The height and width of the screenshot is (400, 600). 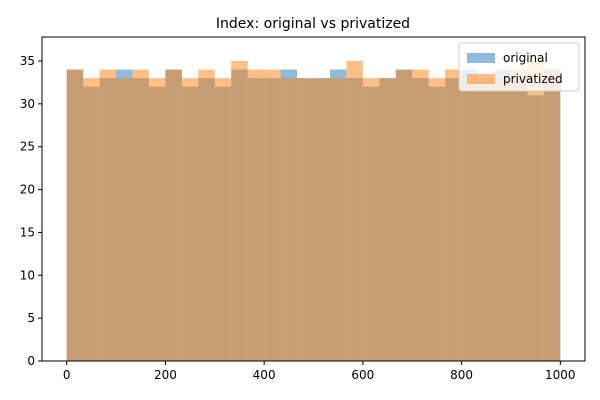 I want to click on y-axis-ticks: 0 5 10 15 20 25 30 35, so click(x=31, y=211).